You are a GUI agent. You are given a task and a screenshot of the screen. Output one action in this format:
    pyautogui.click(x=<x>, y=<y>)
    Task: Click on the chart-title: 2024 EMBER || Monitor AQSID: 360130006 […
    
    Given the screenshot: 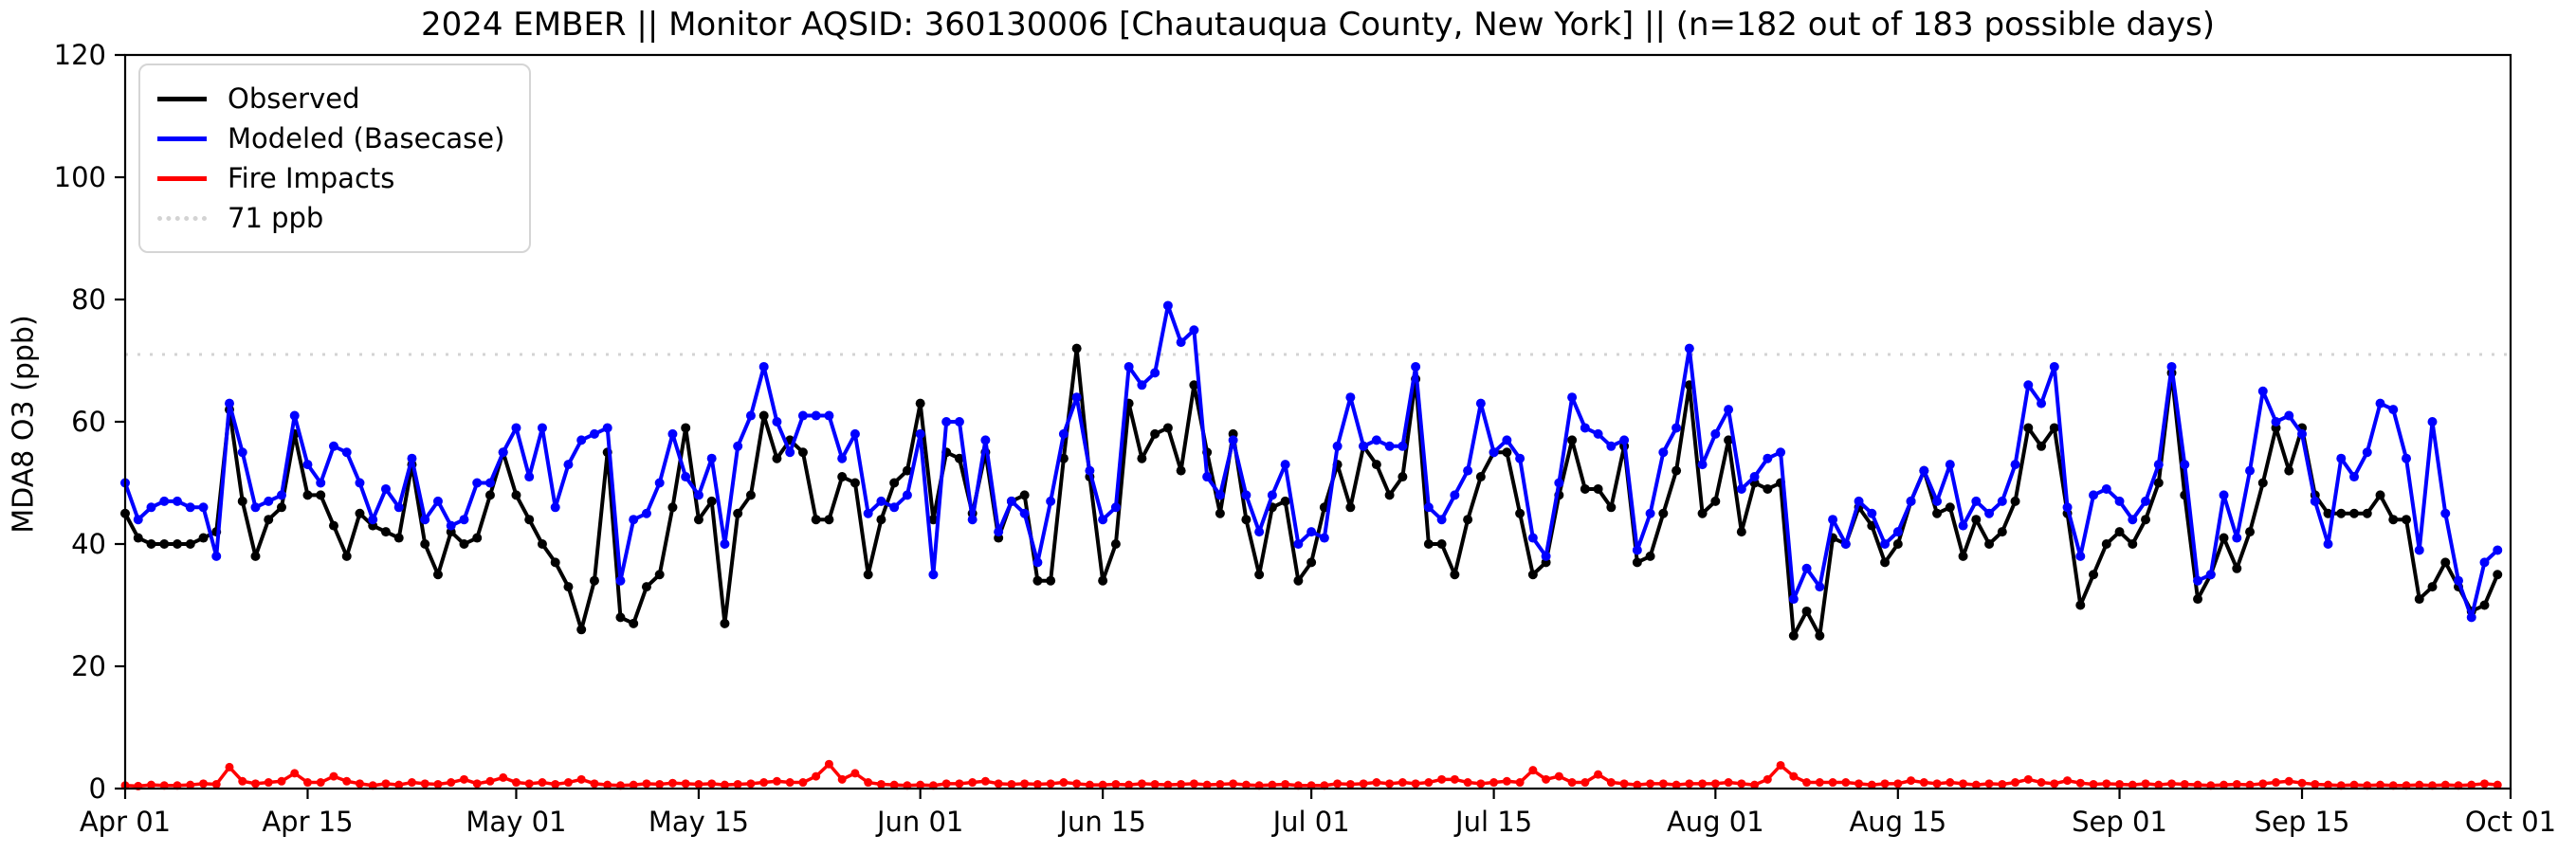 What is the action you would take?
    pyautogui.click(x=1318, y=25)
    